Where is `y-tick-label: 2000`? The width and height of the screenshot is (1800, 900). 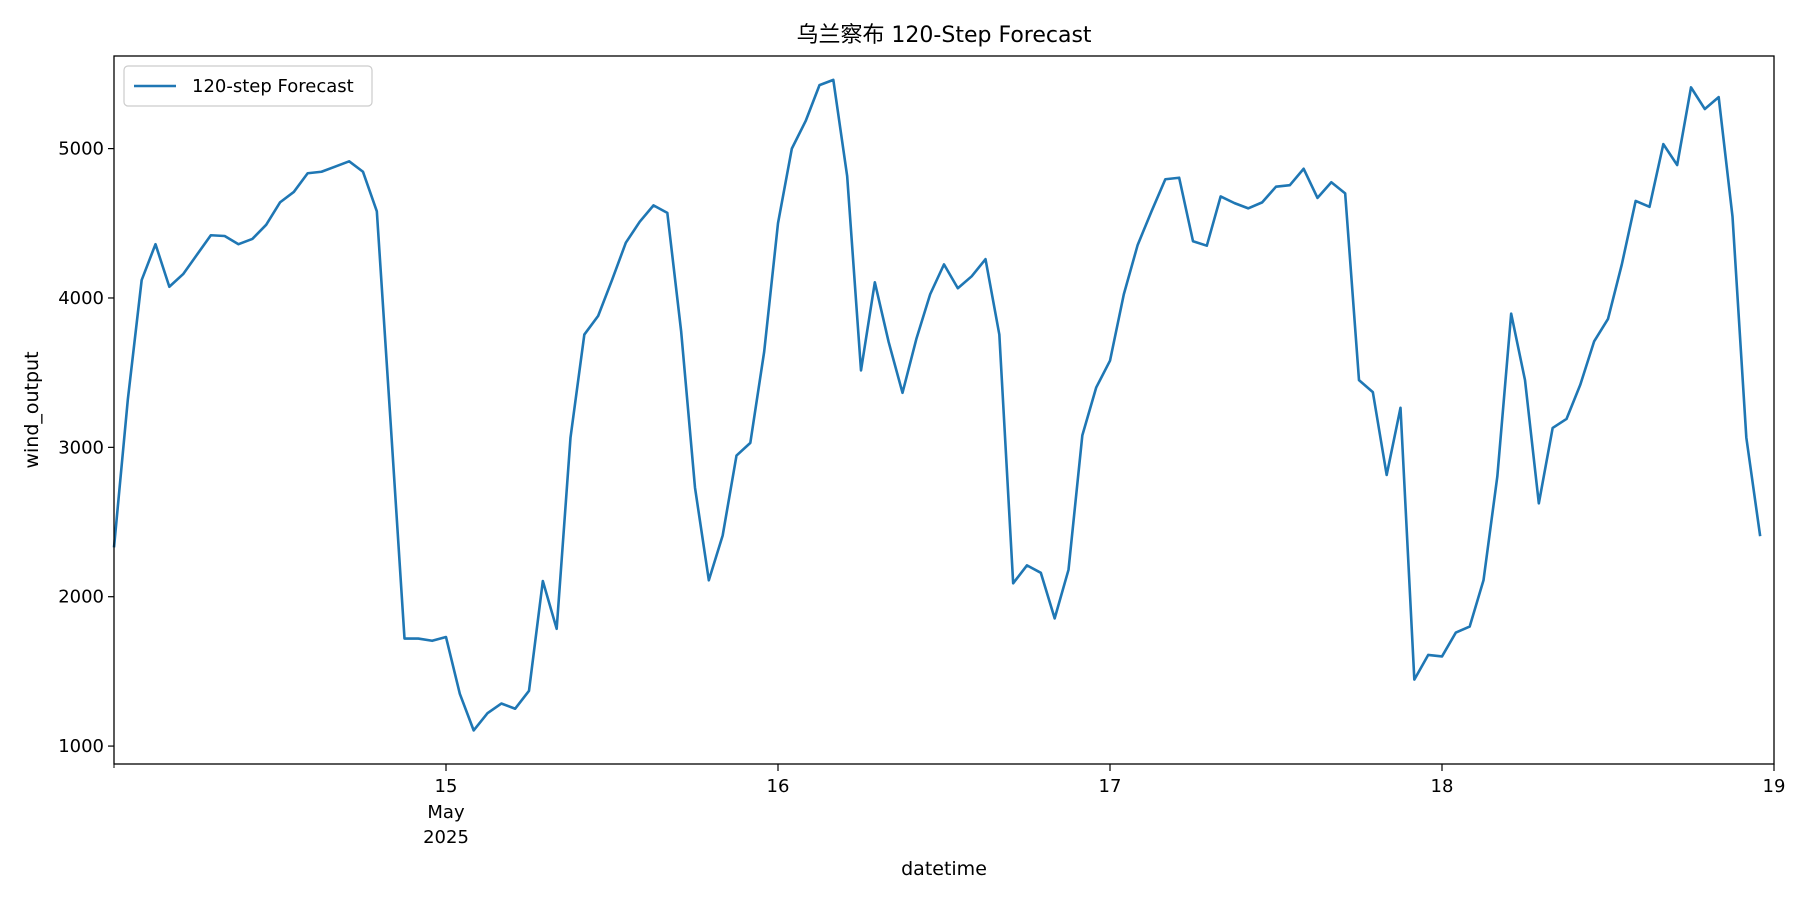 y-tick-label: 2000 is located at coordinates (81, 597).